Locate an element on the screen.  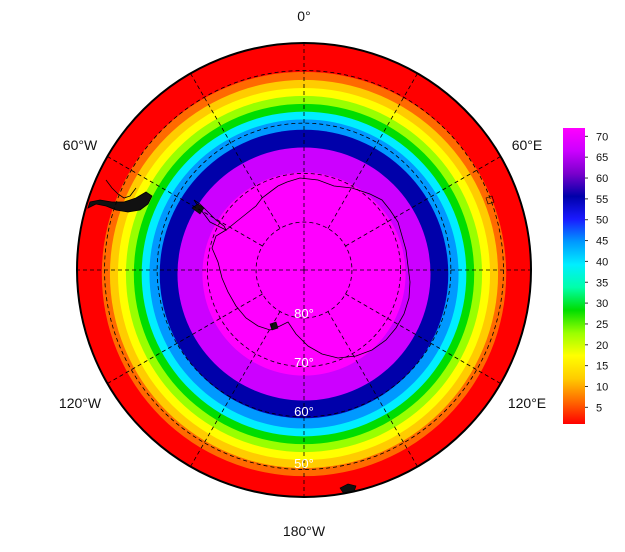
south-america-west-coast is located at coordinates (121, 189).